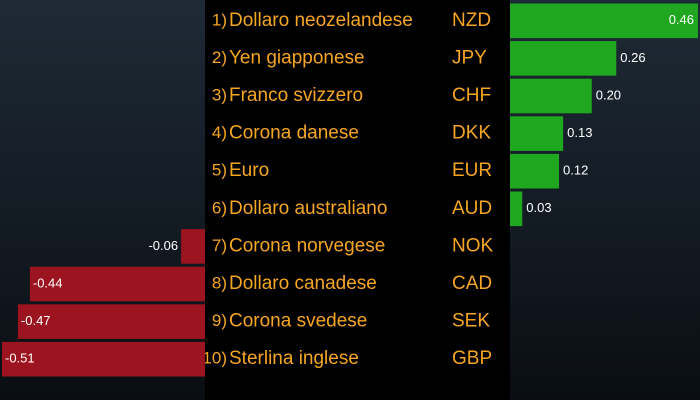 This screenshot has width=700, height=400. What do you see at coordinates (296, 95) in the screenshot?
I see `currency-name: Franco svizzero` at bounding box center [296, 95].